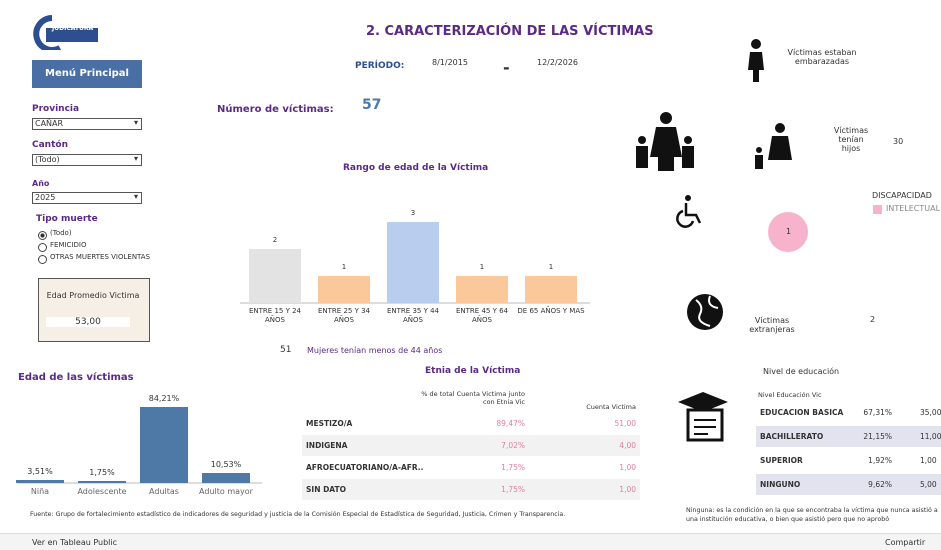 Image resolution: width=941 pixels, height=550 pixels. I want to click on victims-label: Número de víctimas:, so click(275, 109).